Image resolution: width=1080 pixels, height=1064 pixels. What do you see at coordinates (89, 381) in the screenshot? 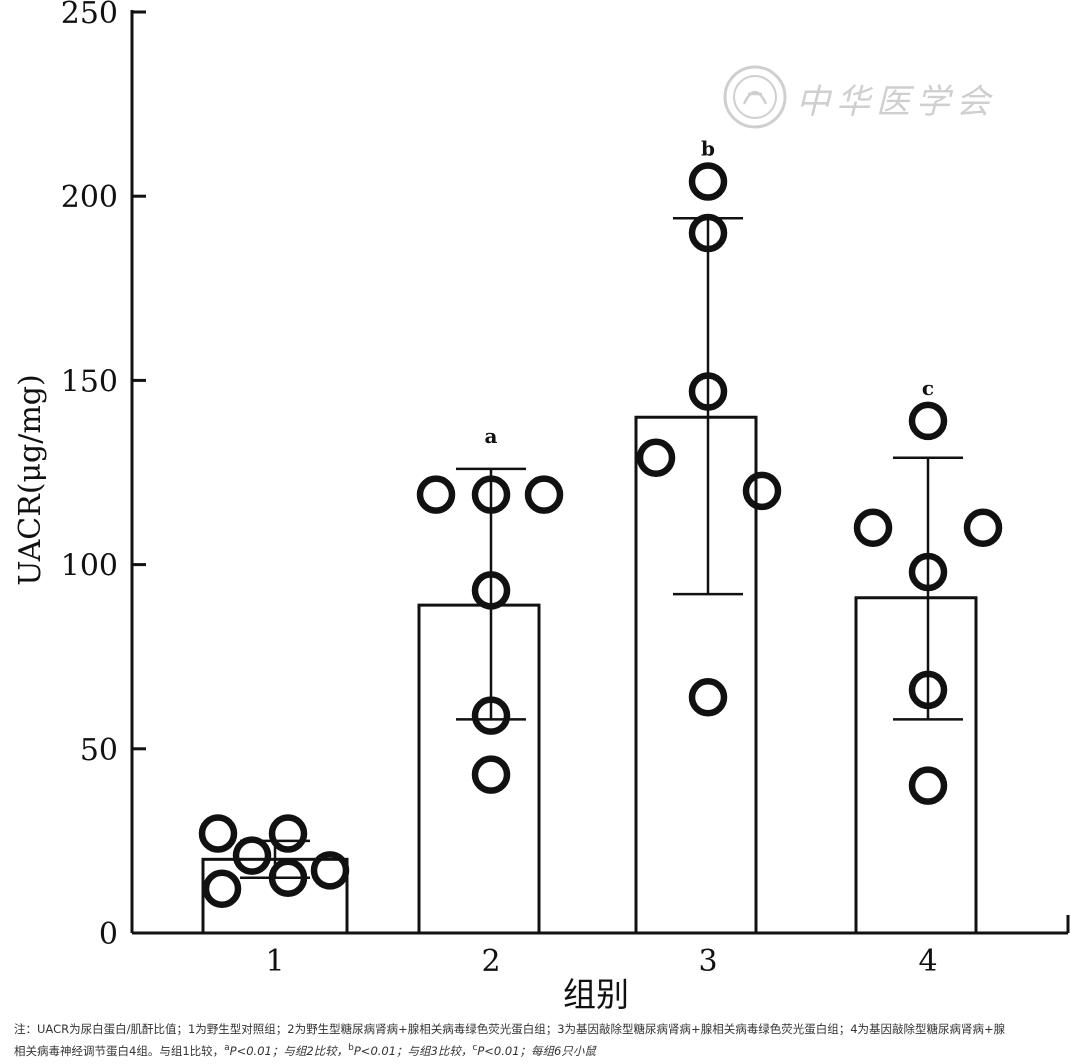
I see `y-tick-label: 150` at bounding box center [89, 381].